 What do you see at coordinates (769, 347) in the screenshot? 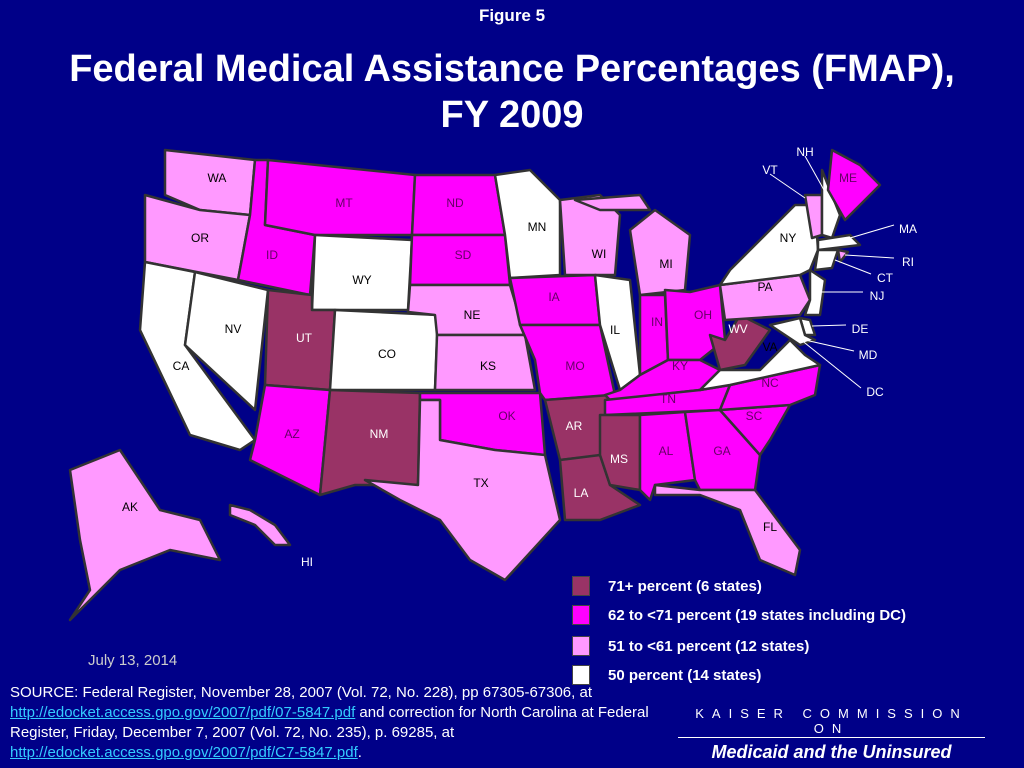
I see `state-label-va: VA` at bounding box center [769, 347].